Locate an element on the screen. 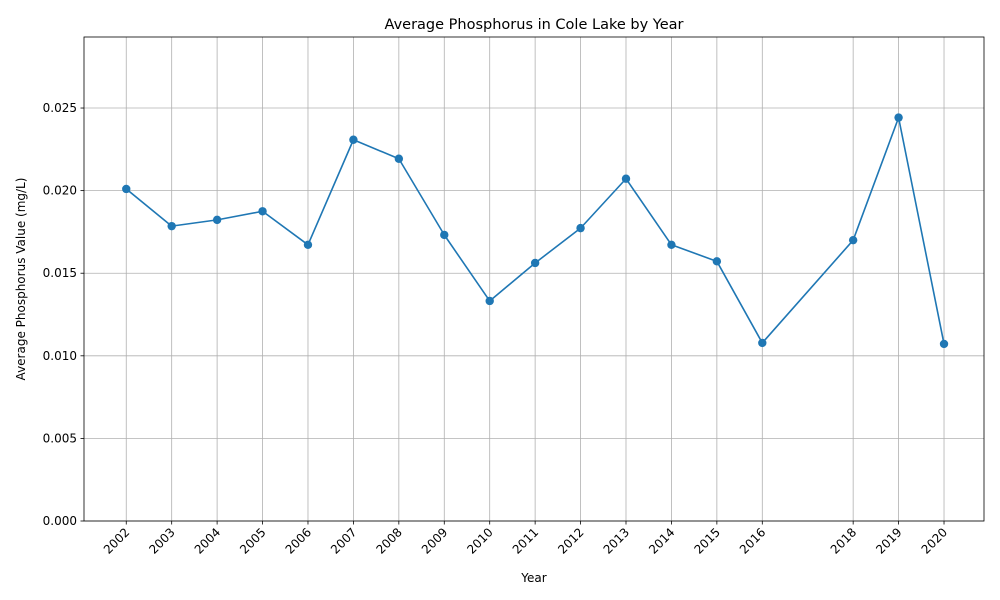  y-tick-label: 0.010 is located at coordinates (60, 356).